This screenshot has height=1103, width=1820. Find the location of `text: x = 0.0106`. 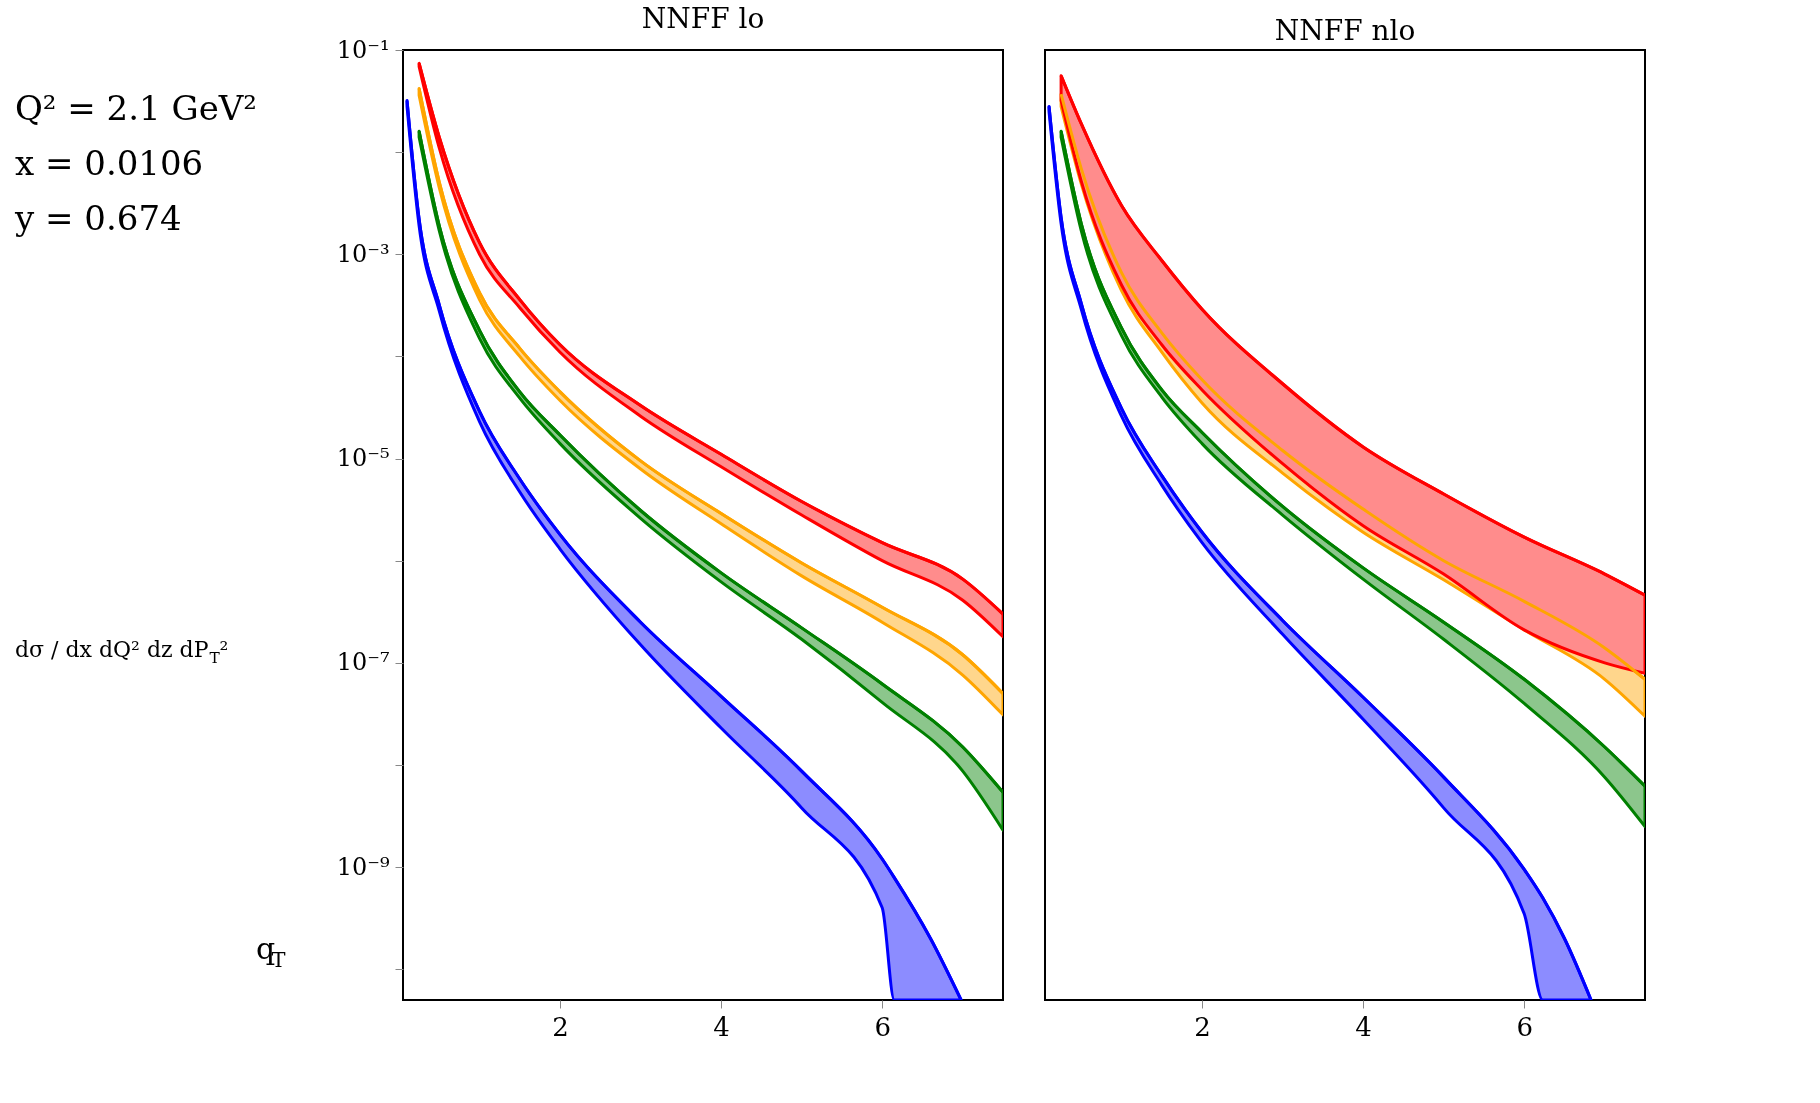

text: x = 0.0106 is located at coordinates (109, 163).